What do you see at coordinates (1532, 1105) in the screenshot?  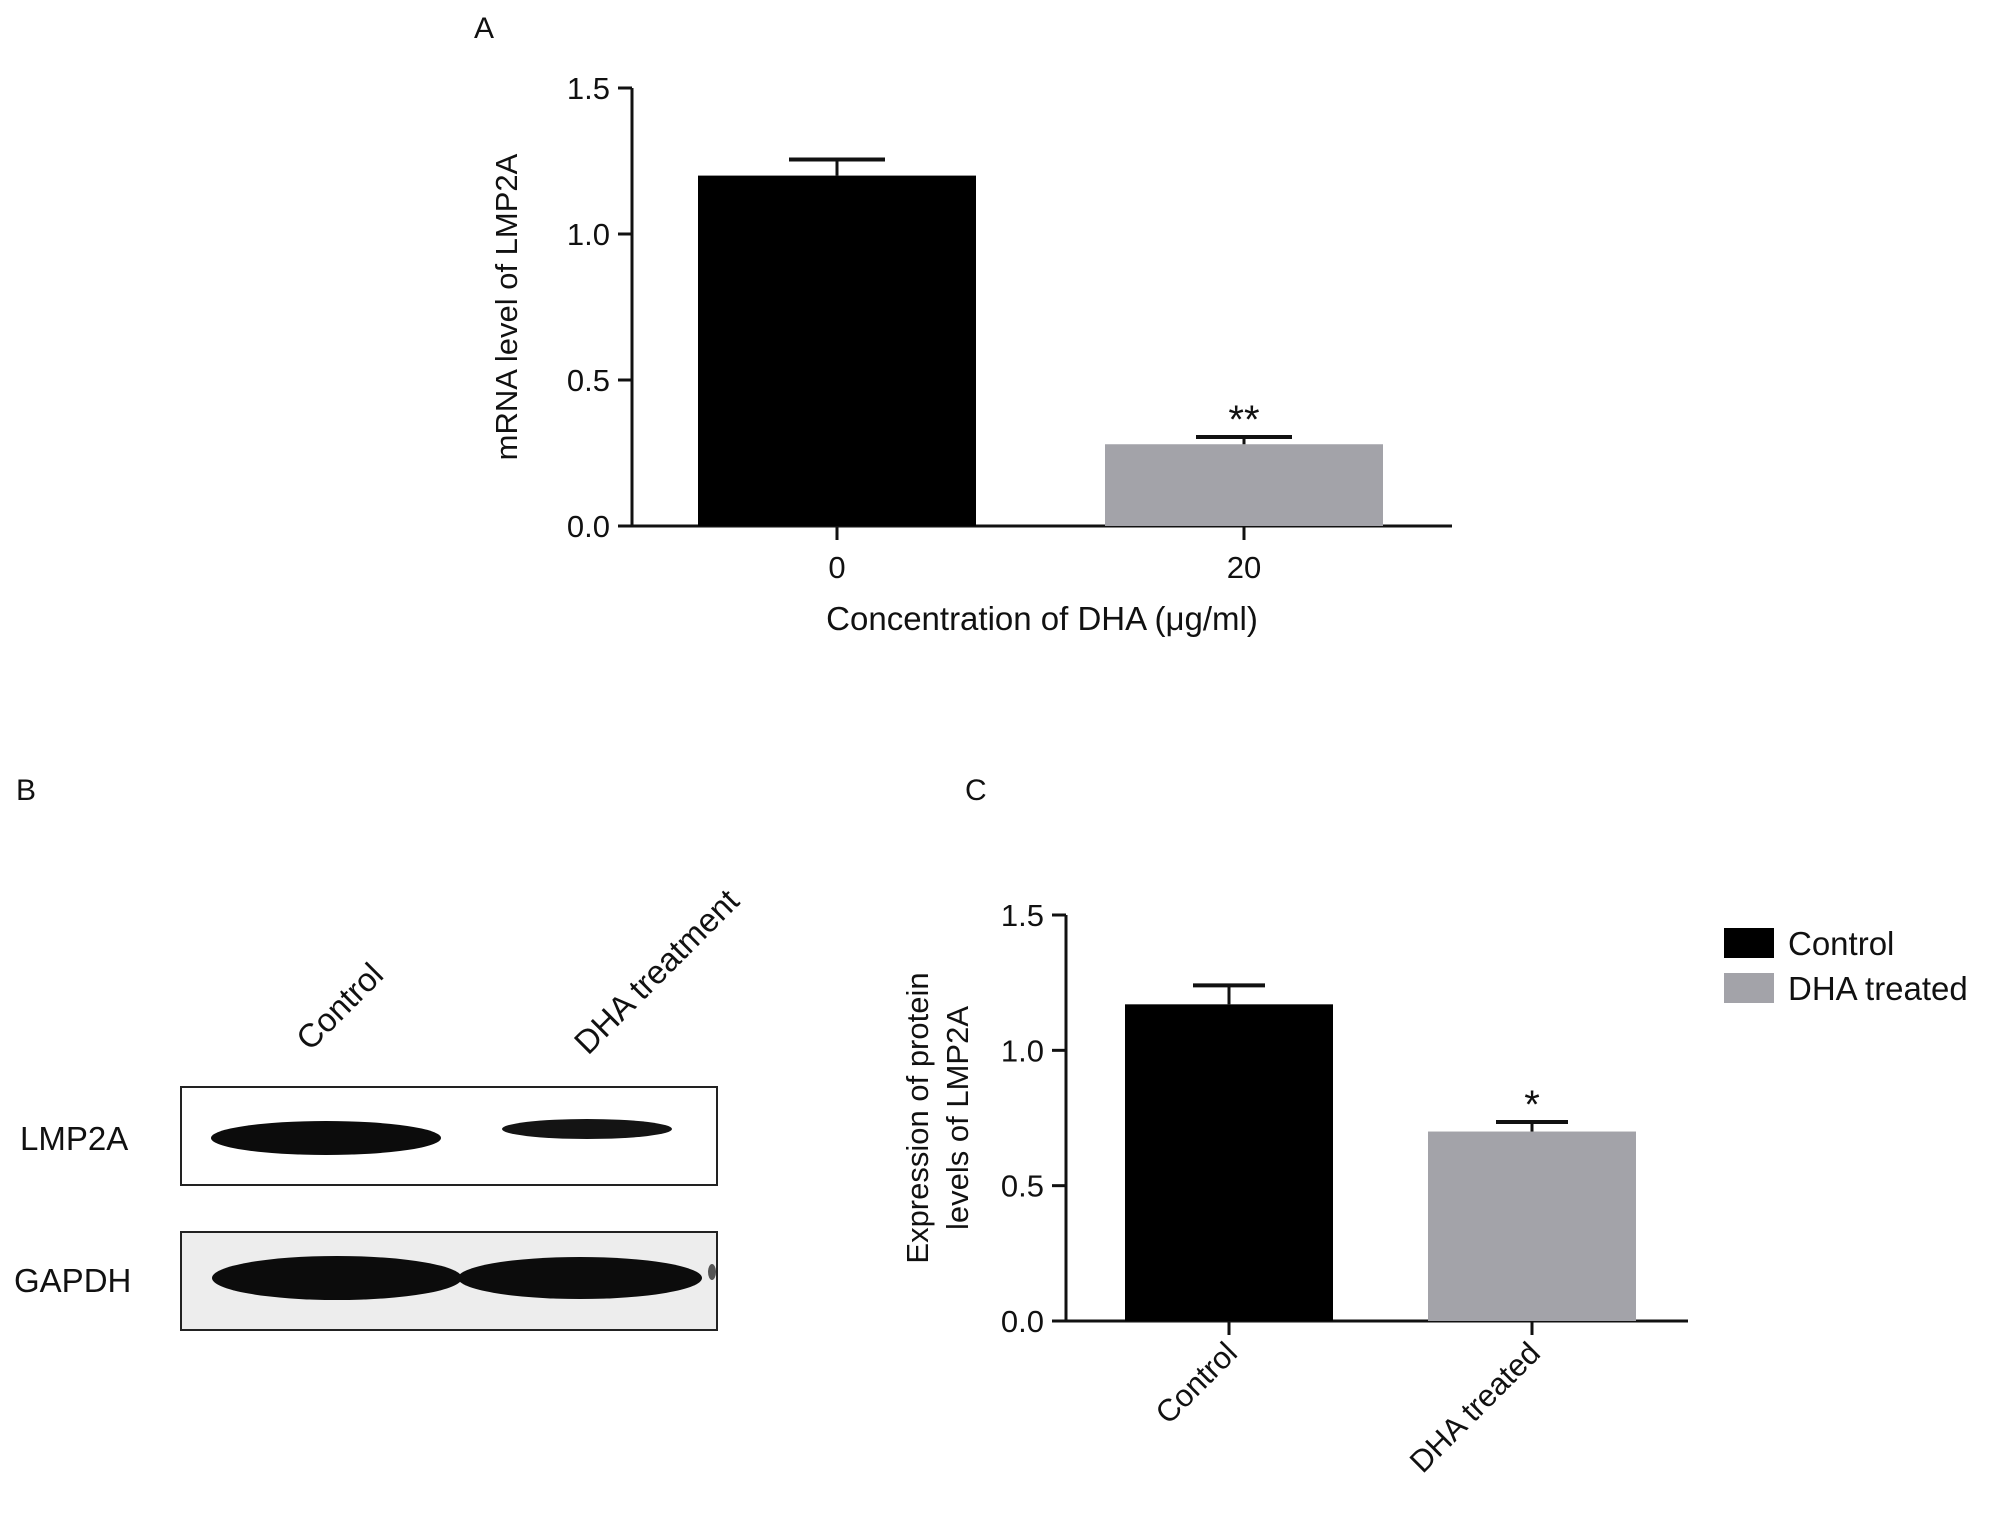 I see `significance-marker: *` at bounding box center [1532, 1105].